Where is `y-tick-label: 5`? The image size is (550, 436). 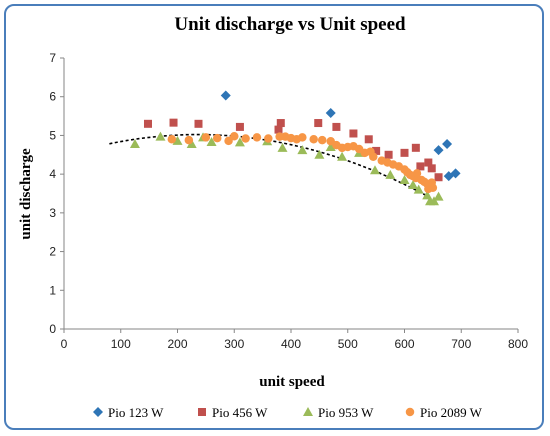
y-tick-label: 5 is located at coordinates (52, 135).